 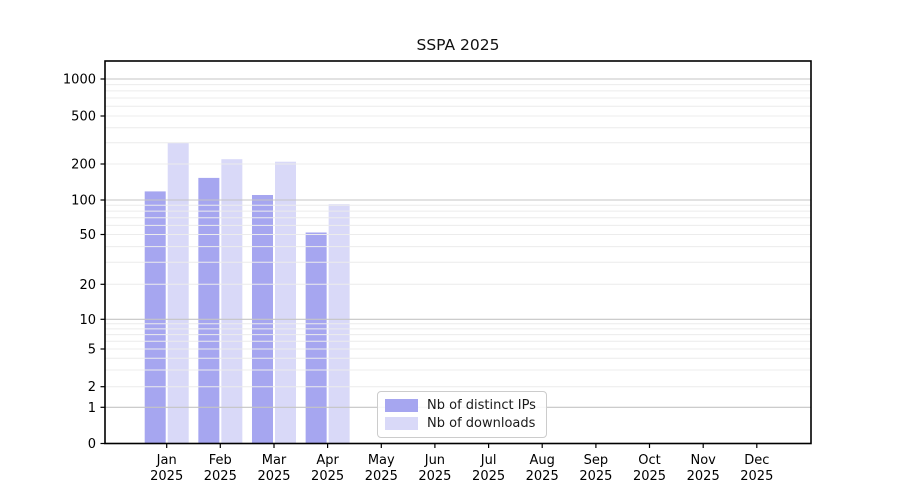 What do you see at coordinates (87, 320) in the screenshot?
I see `y-tick-label: 10` at bounding box center [87, 320].